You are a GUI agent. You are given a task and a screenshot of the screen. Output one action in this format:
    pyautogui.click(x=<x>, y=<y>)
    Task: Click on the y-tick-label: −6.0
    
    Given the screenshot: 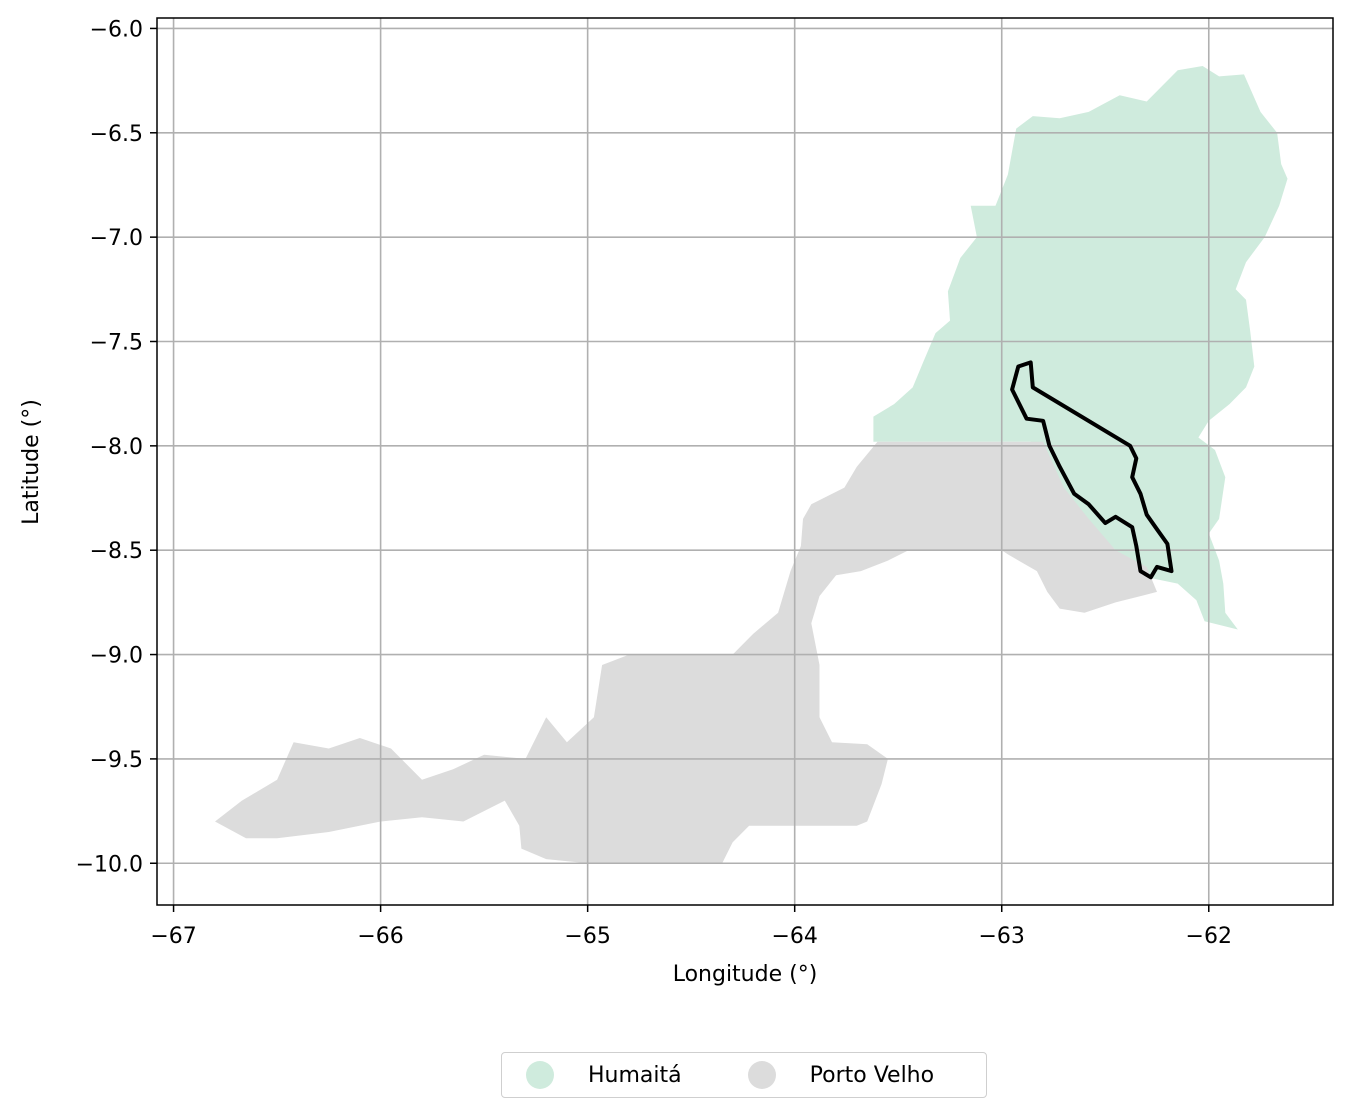 What is the action you would take?
    pyautogui.click(x=116, y=29)
    